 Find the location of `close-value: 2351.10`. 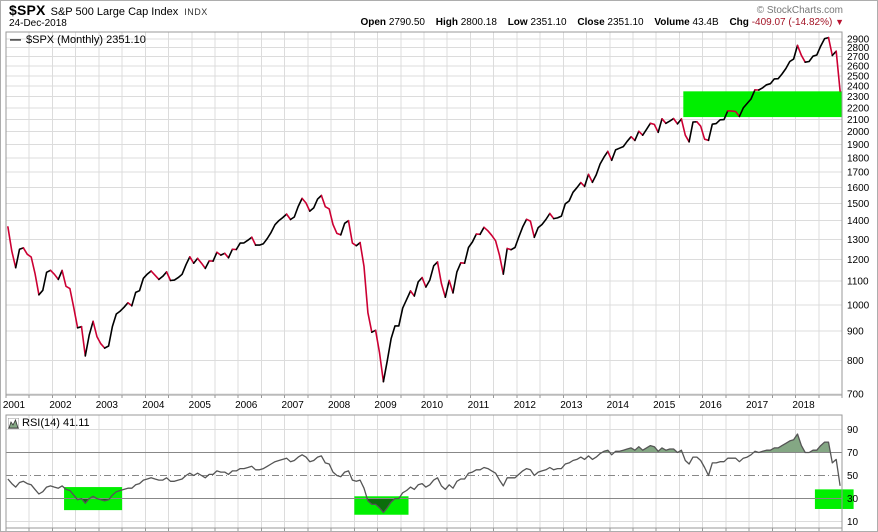

close-value: 2351.10 is located at coordinates (625, 22).